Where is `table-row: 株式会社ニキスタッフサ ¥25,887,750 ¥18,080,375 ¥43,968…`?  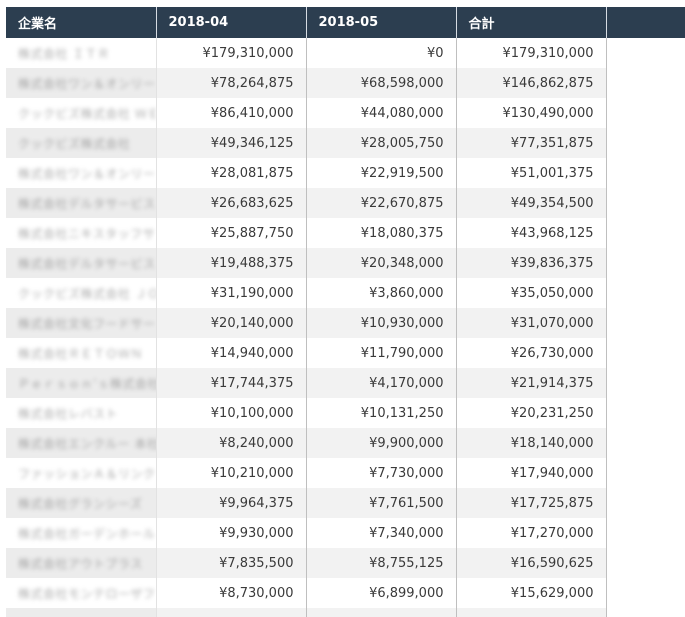
table-row: 株式会社ニキスタッフサ ¥25,887,750 ¥18,080,375 ¥43,968… is located at coordinates (306, 233).